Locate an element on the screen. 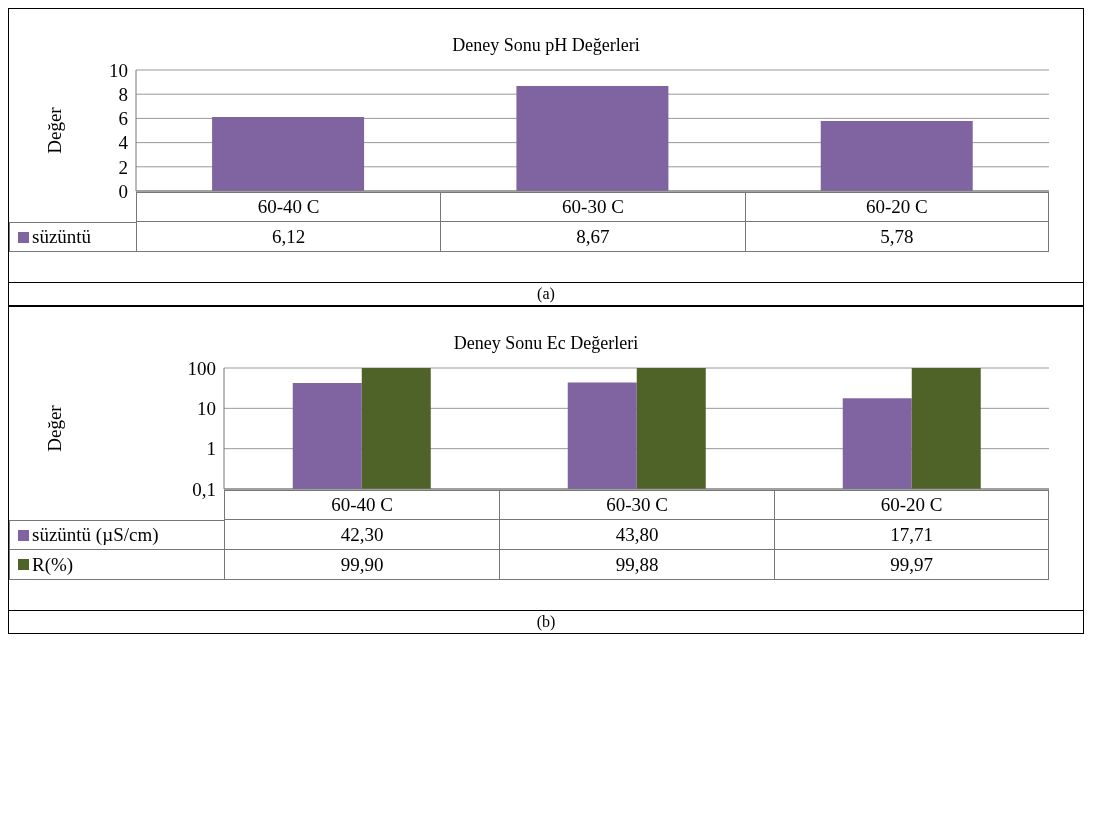 The height and width of the screenshot is (840, 1096). legend-label: süzüntü (µS/cm) is located at coordinates (116, 535).